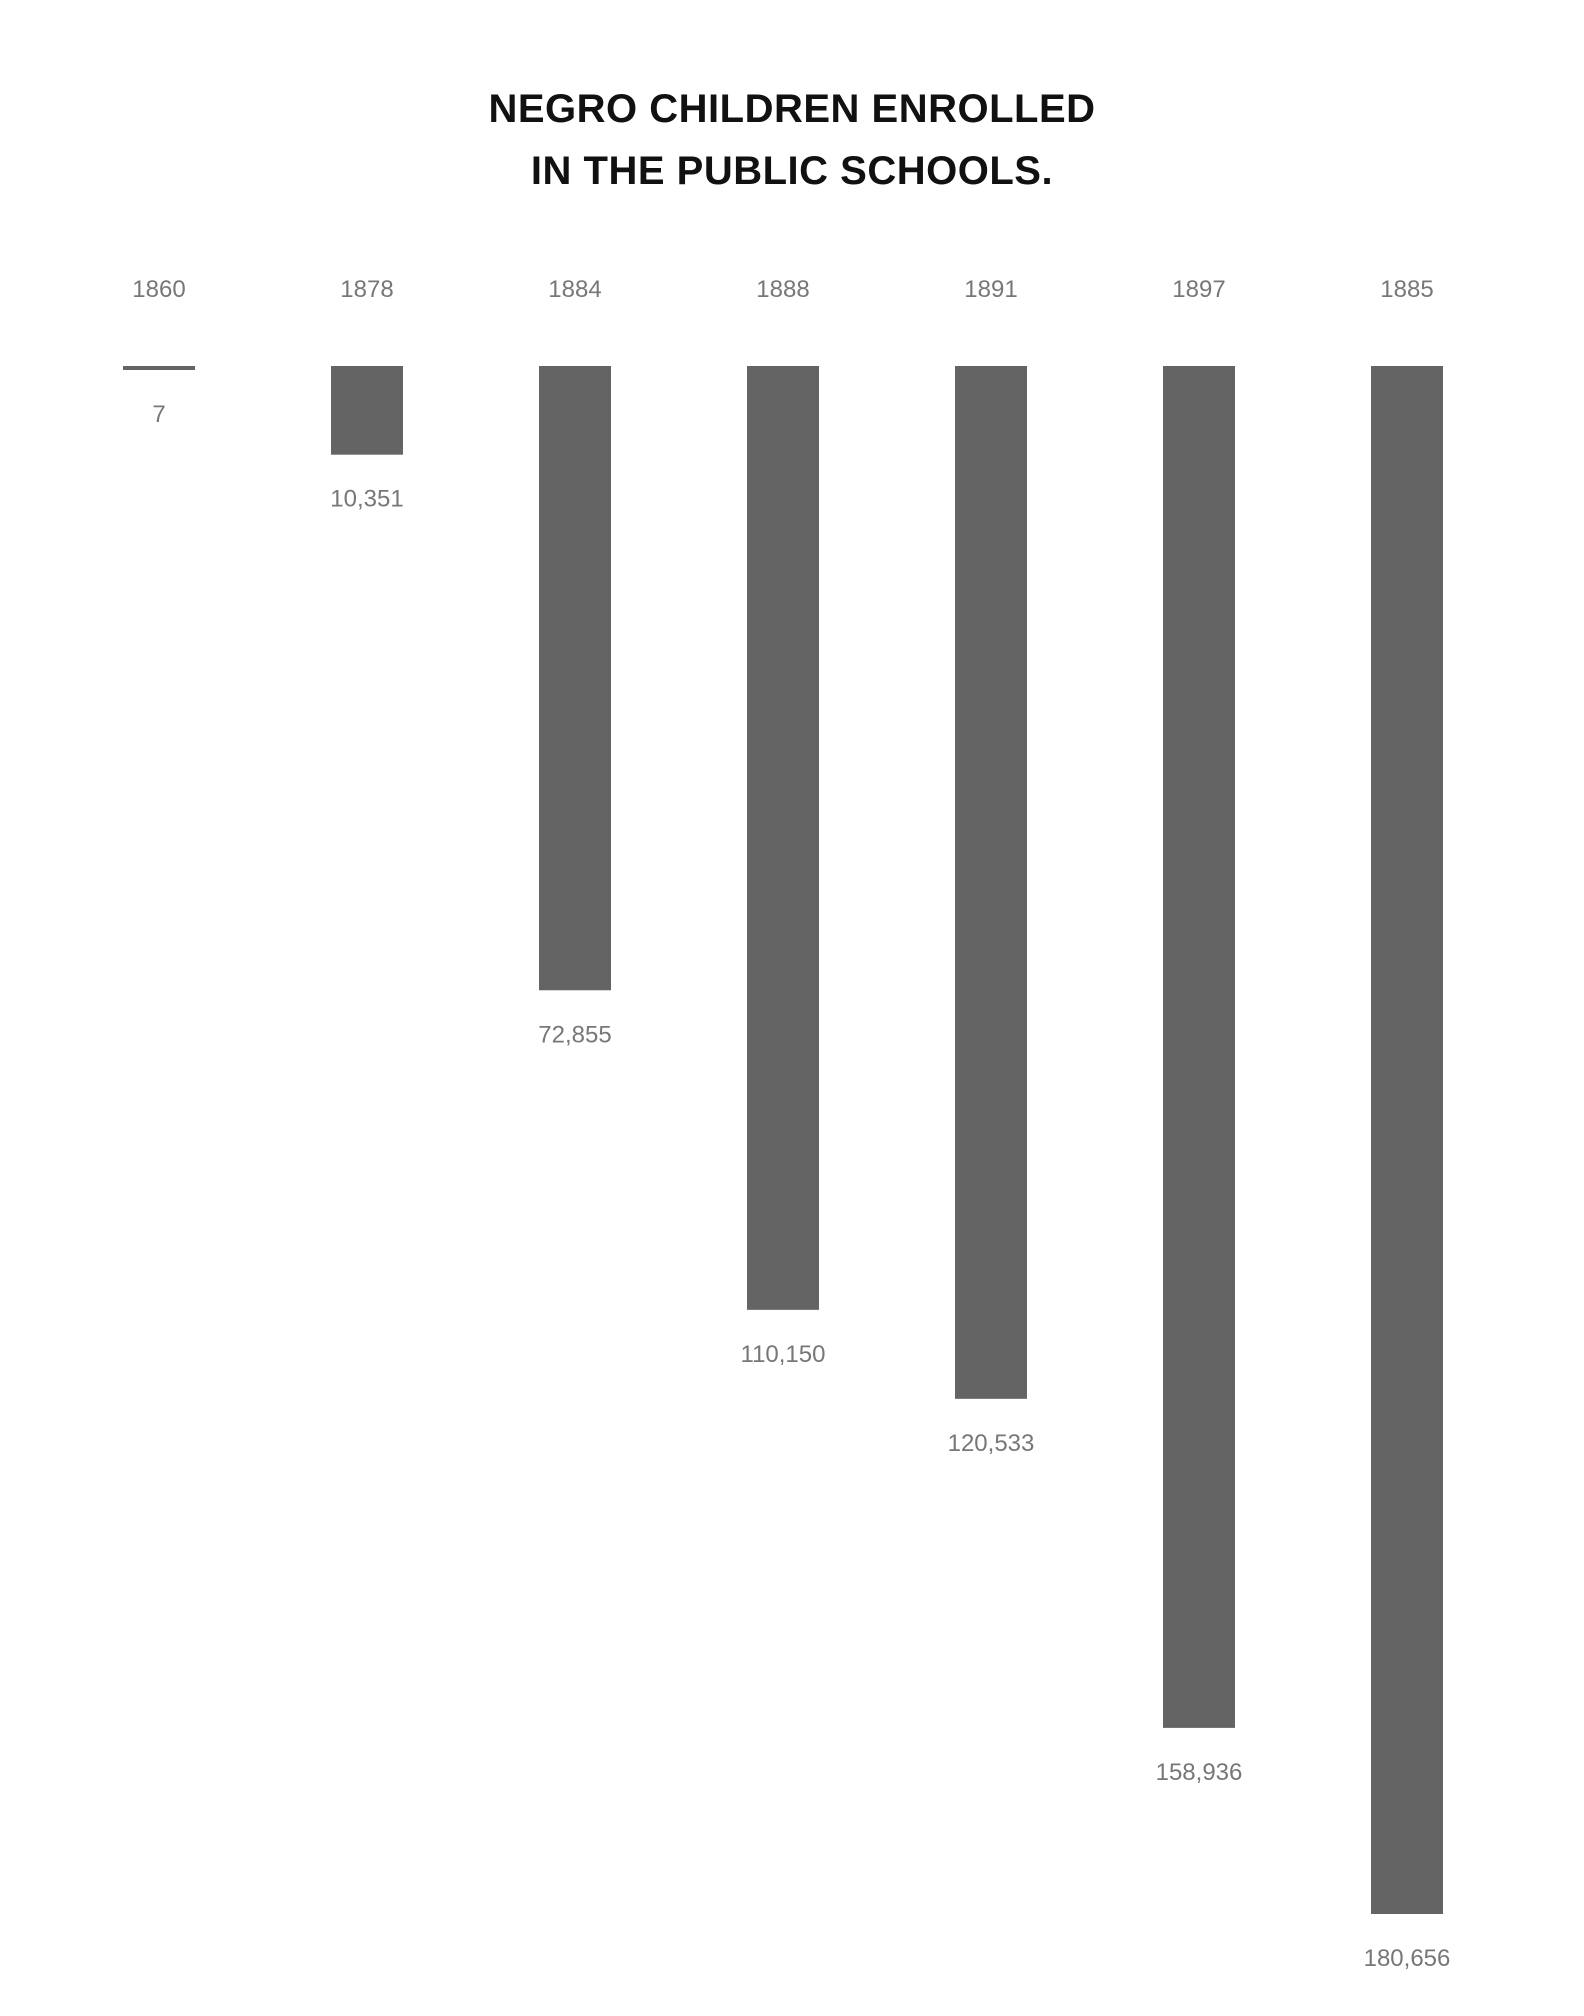 The image size is (1584, 2016). Describe the element at coordinates (1406, 289) in the screenshot. I see `year-label-1885: 1885` at that location.